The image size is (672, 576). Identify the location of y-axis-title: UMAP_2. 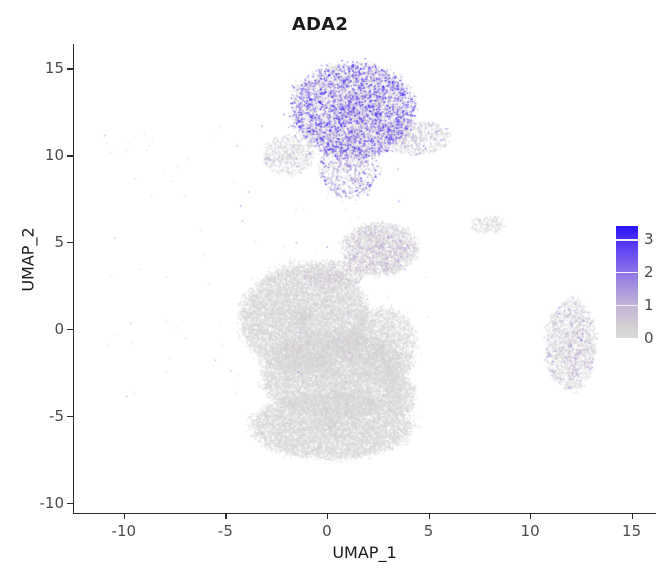
(28, 259).